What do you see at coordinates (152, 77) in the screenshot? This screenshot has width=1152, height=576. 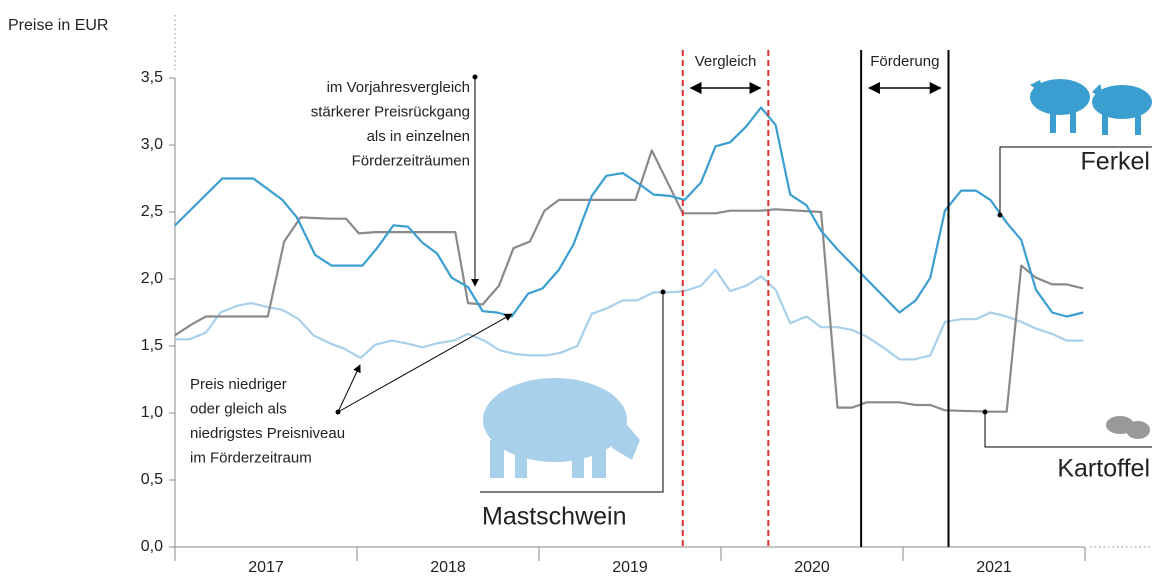 I see `y-tick-label: 3,5` at bounding box center [152, 77].